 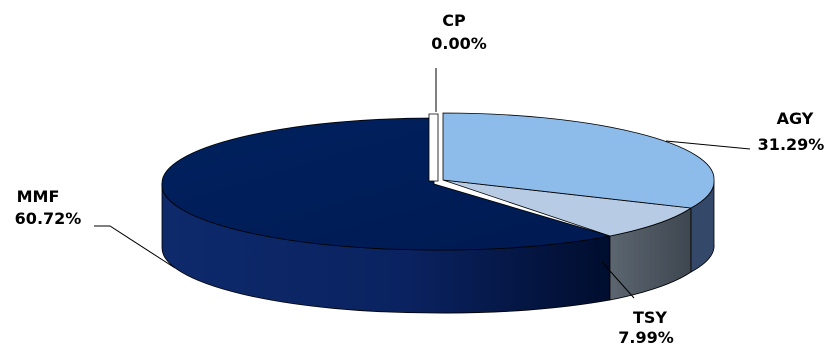 I want to click on slice-tsy, so click(x=567, y=240).